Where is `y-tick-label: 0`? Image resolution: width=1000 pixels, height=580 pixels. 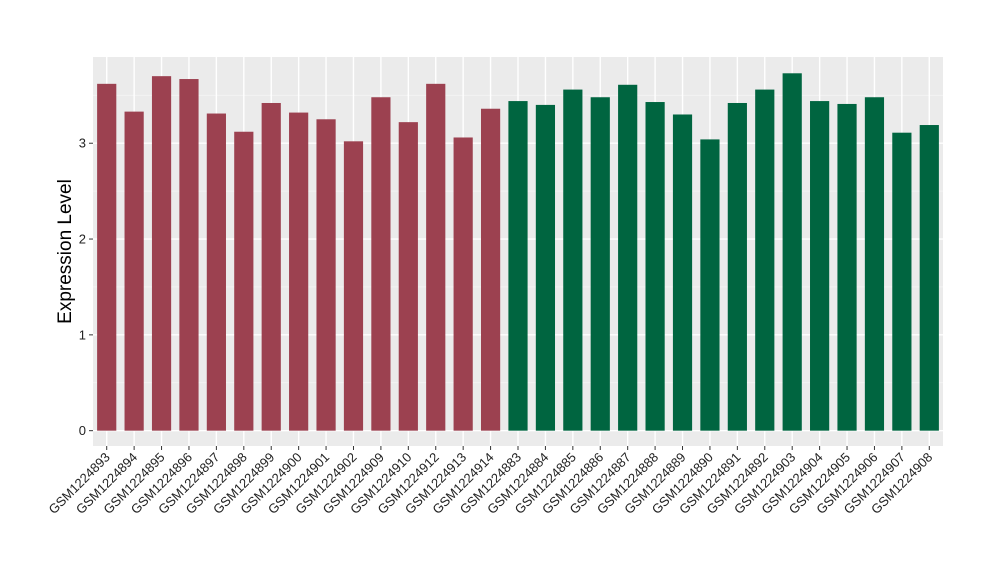 y-tick-label: 0 is located at coordinates (82, 430).